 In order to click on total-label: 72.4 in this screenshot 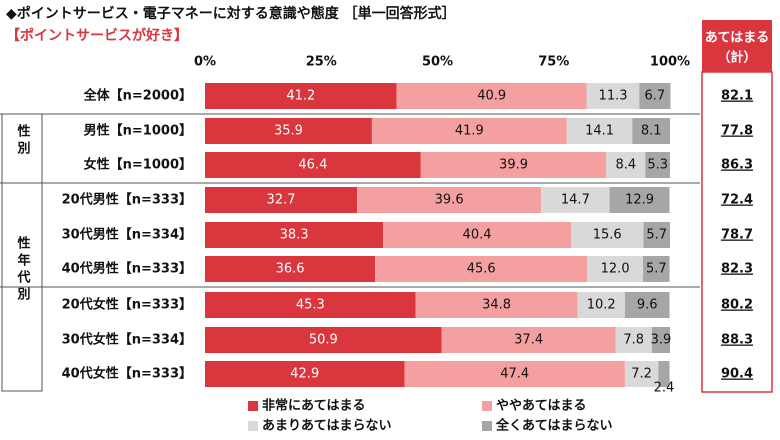, I will do `click(737, 200)`.